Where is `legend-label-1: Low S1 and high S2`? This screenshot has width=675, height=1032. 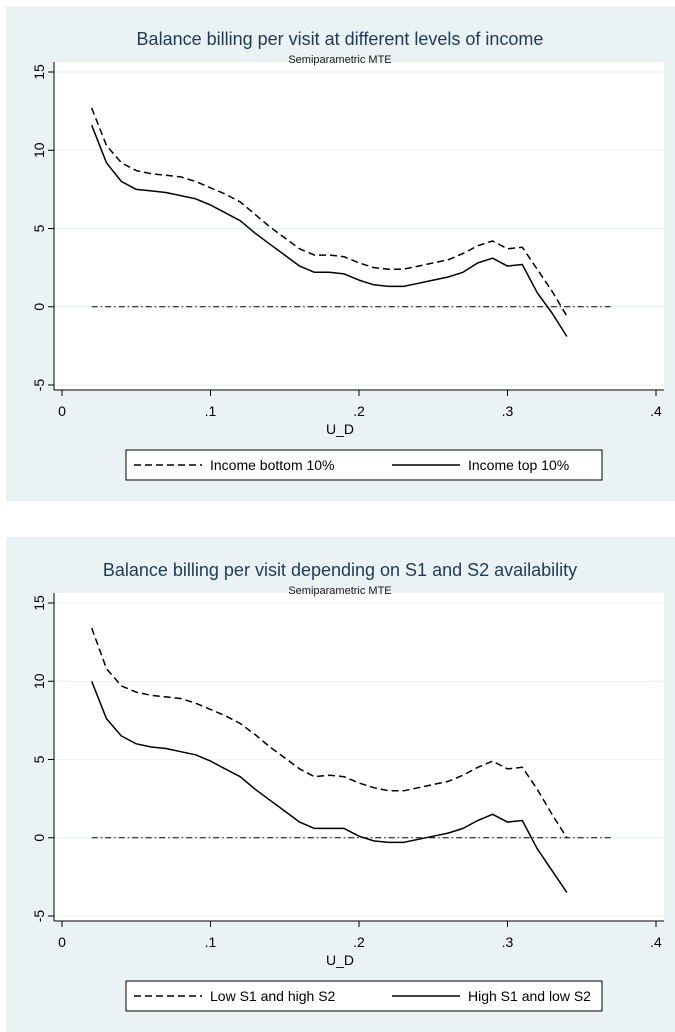
legend-label-1: Low S1 and high S2 is located at coordinates (273, 996).